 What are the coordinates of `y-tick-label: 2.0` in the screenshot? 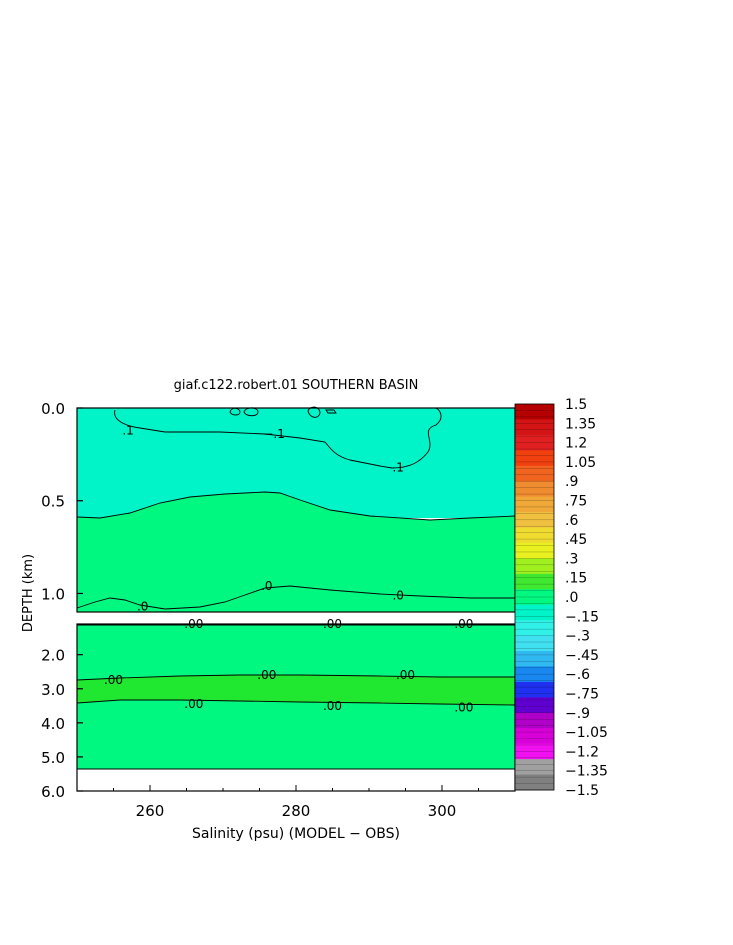 It's located at (53, 656).